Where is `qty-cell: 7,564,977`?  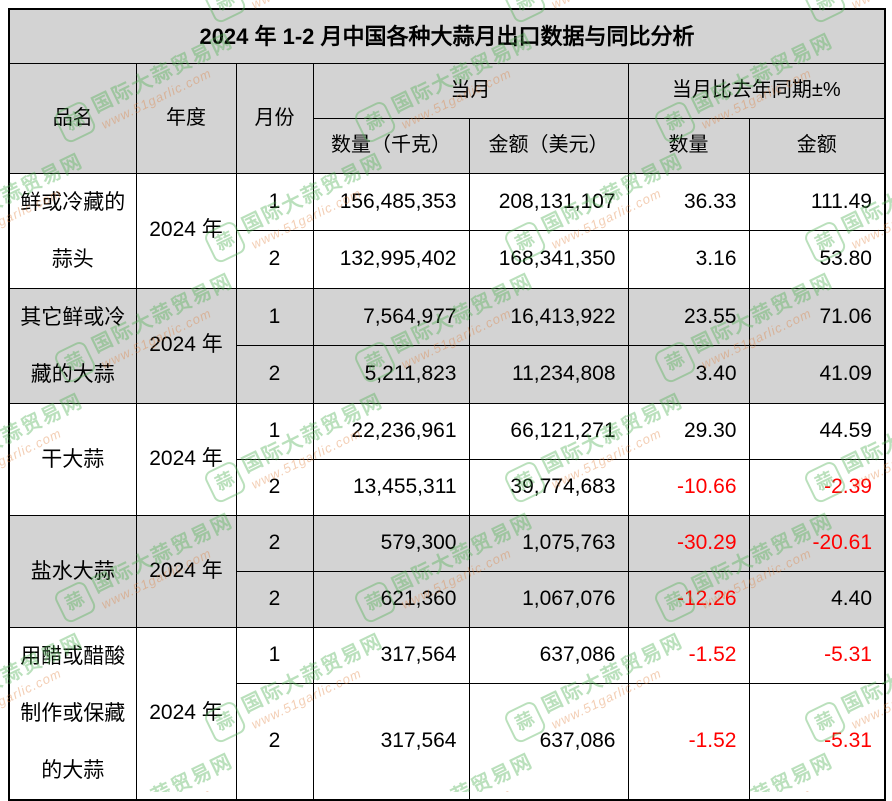 qty-cell: 7,564,977 is located at coordinates (391, 316).